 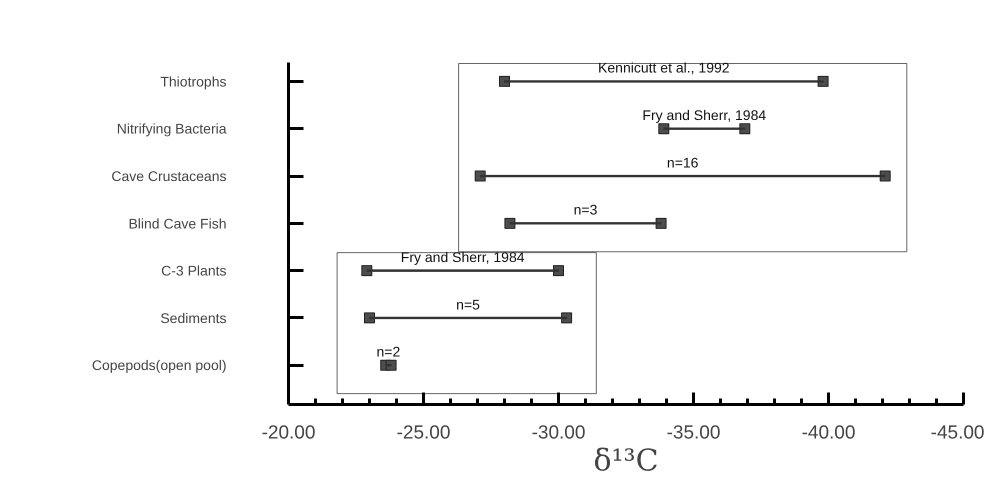 What do you see at coordinates (682, 162) in the screenshot?
I see `annotation: n=16` at bounding box center [682, 162].